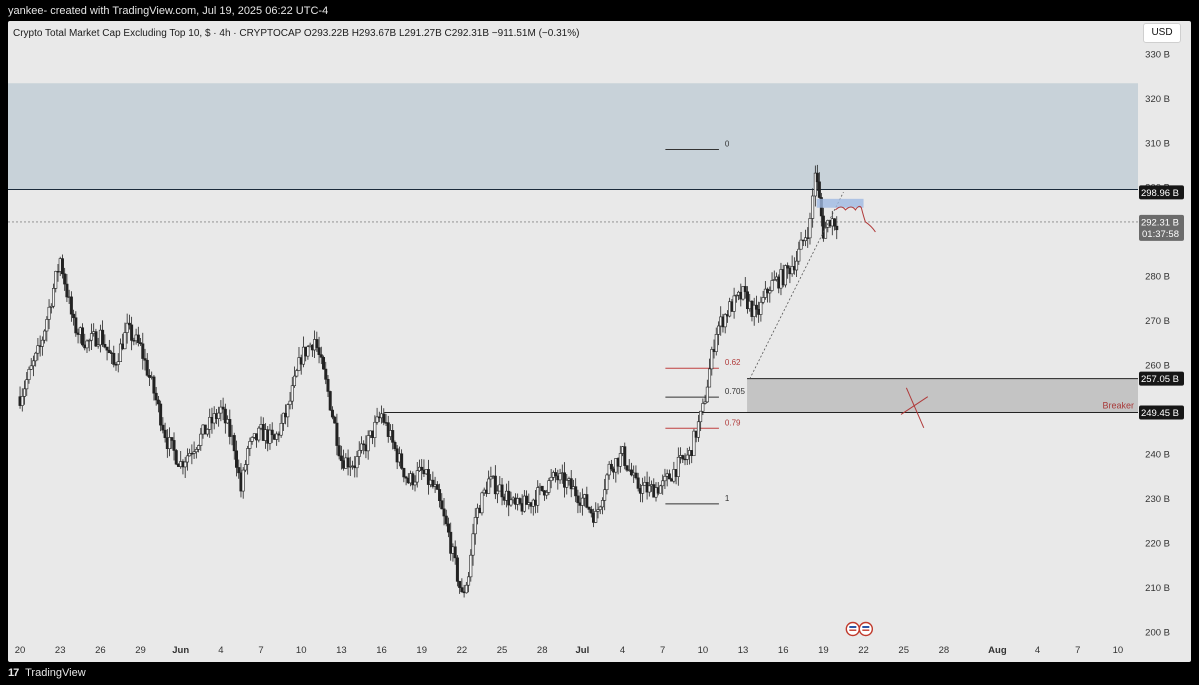  Describe the element at coordinates (1157, 277) in the screenshot. I see `y-tick-label: 280 B` at that location.